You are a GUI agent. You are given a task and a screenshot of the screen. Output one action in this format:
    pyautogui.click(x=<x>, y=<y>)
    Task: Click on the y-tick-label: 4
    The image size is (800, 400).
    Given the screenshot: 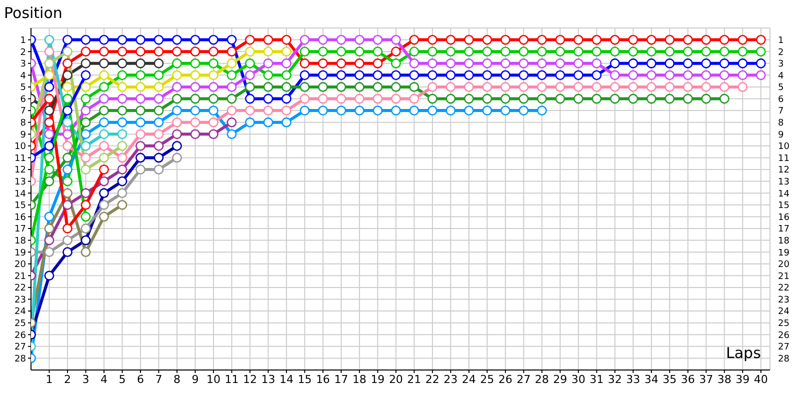 What is the action you would take?
    pyautogui.click(x=23, y=76)
    